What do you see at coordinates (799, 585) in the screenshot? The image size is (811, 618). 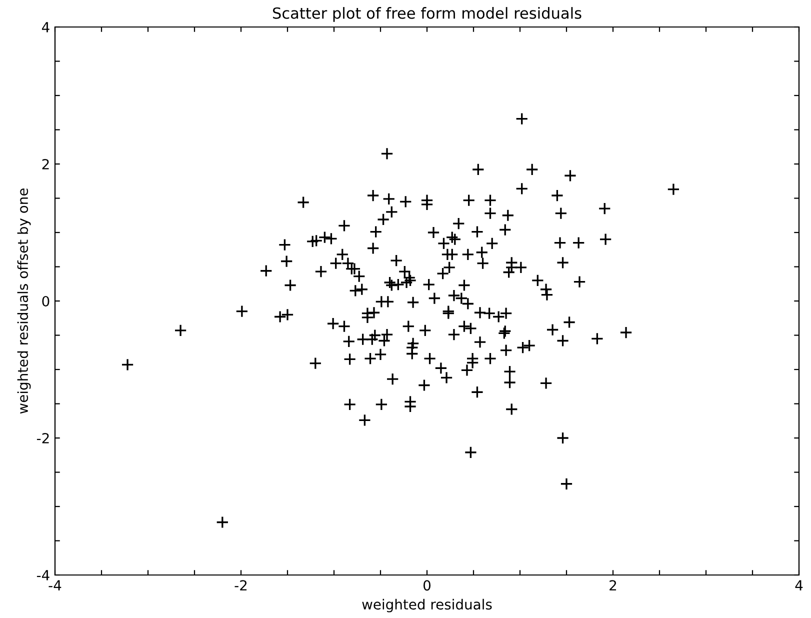 I see `x-tick-label: 4` at bounding box center [799, 585].